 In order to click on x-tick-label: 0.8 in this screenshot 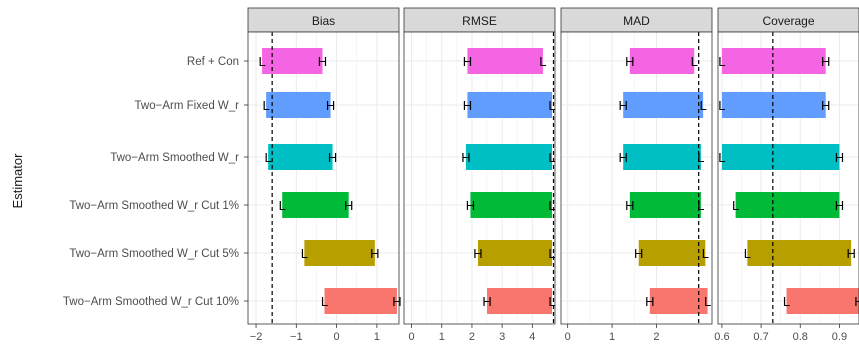, I will do `click(800, 337)`.